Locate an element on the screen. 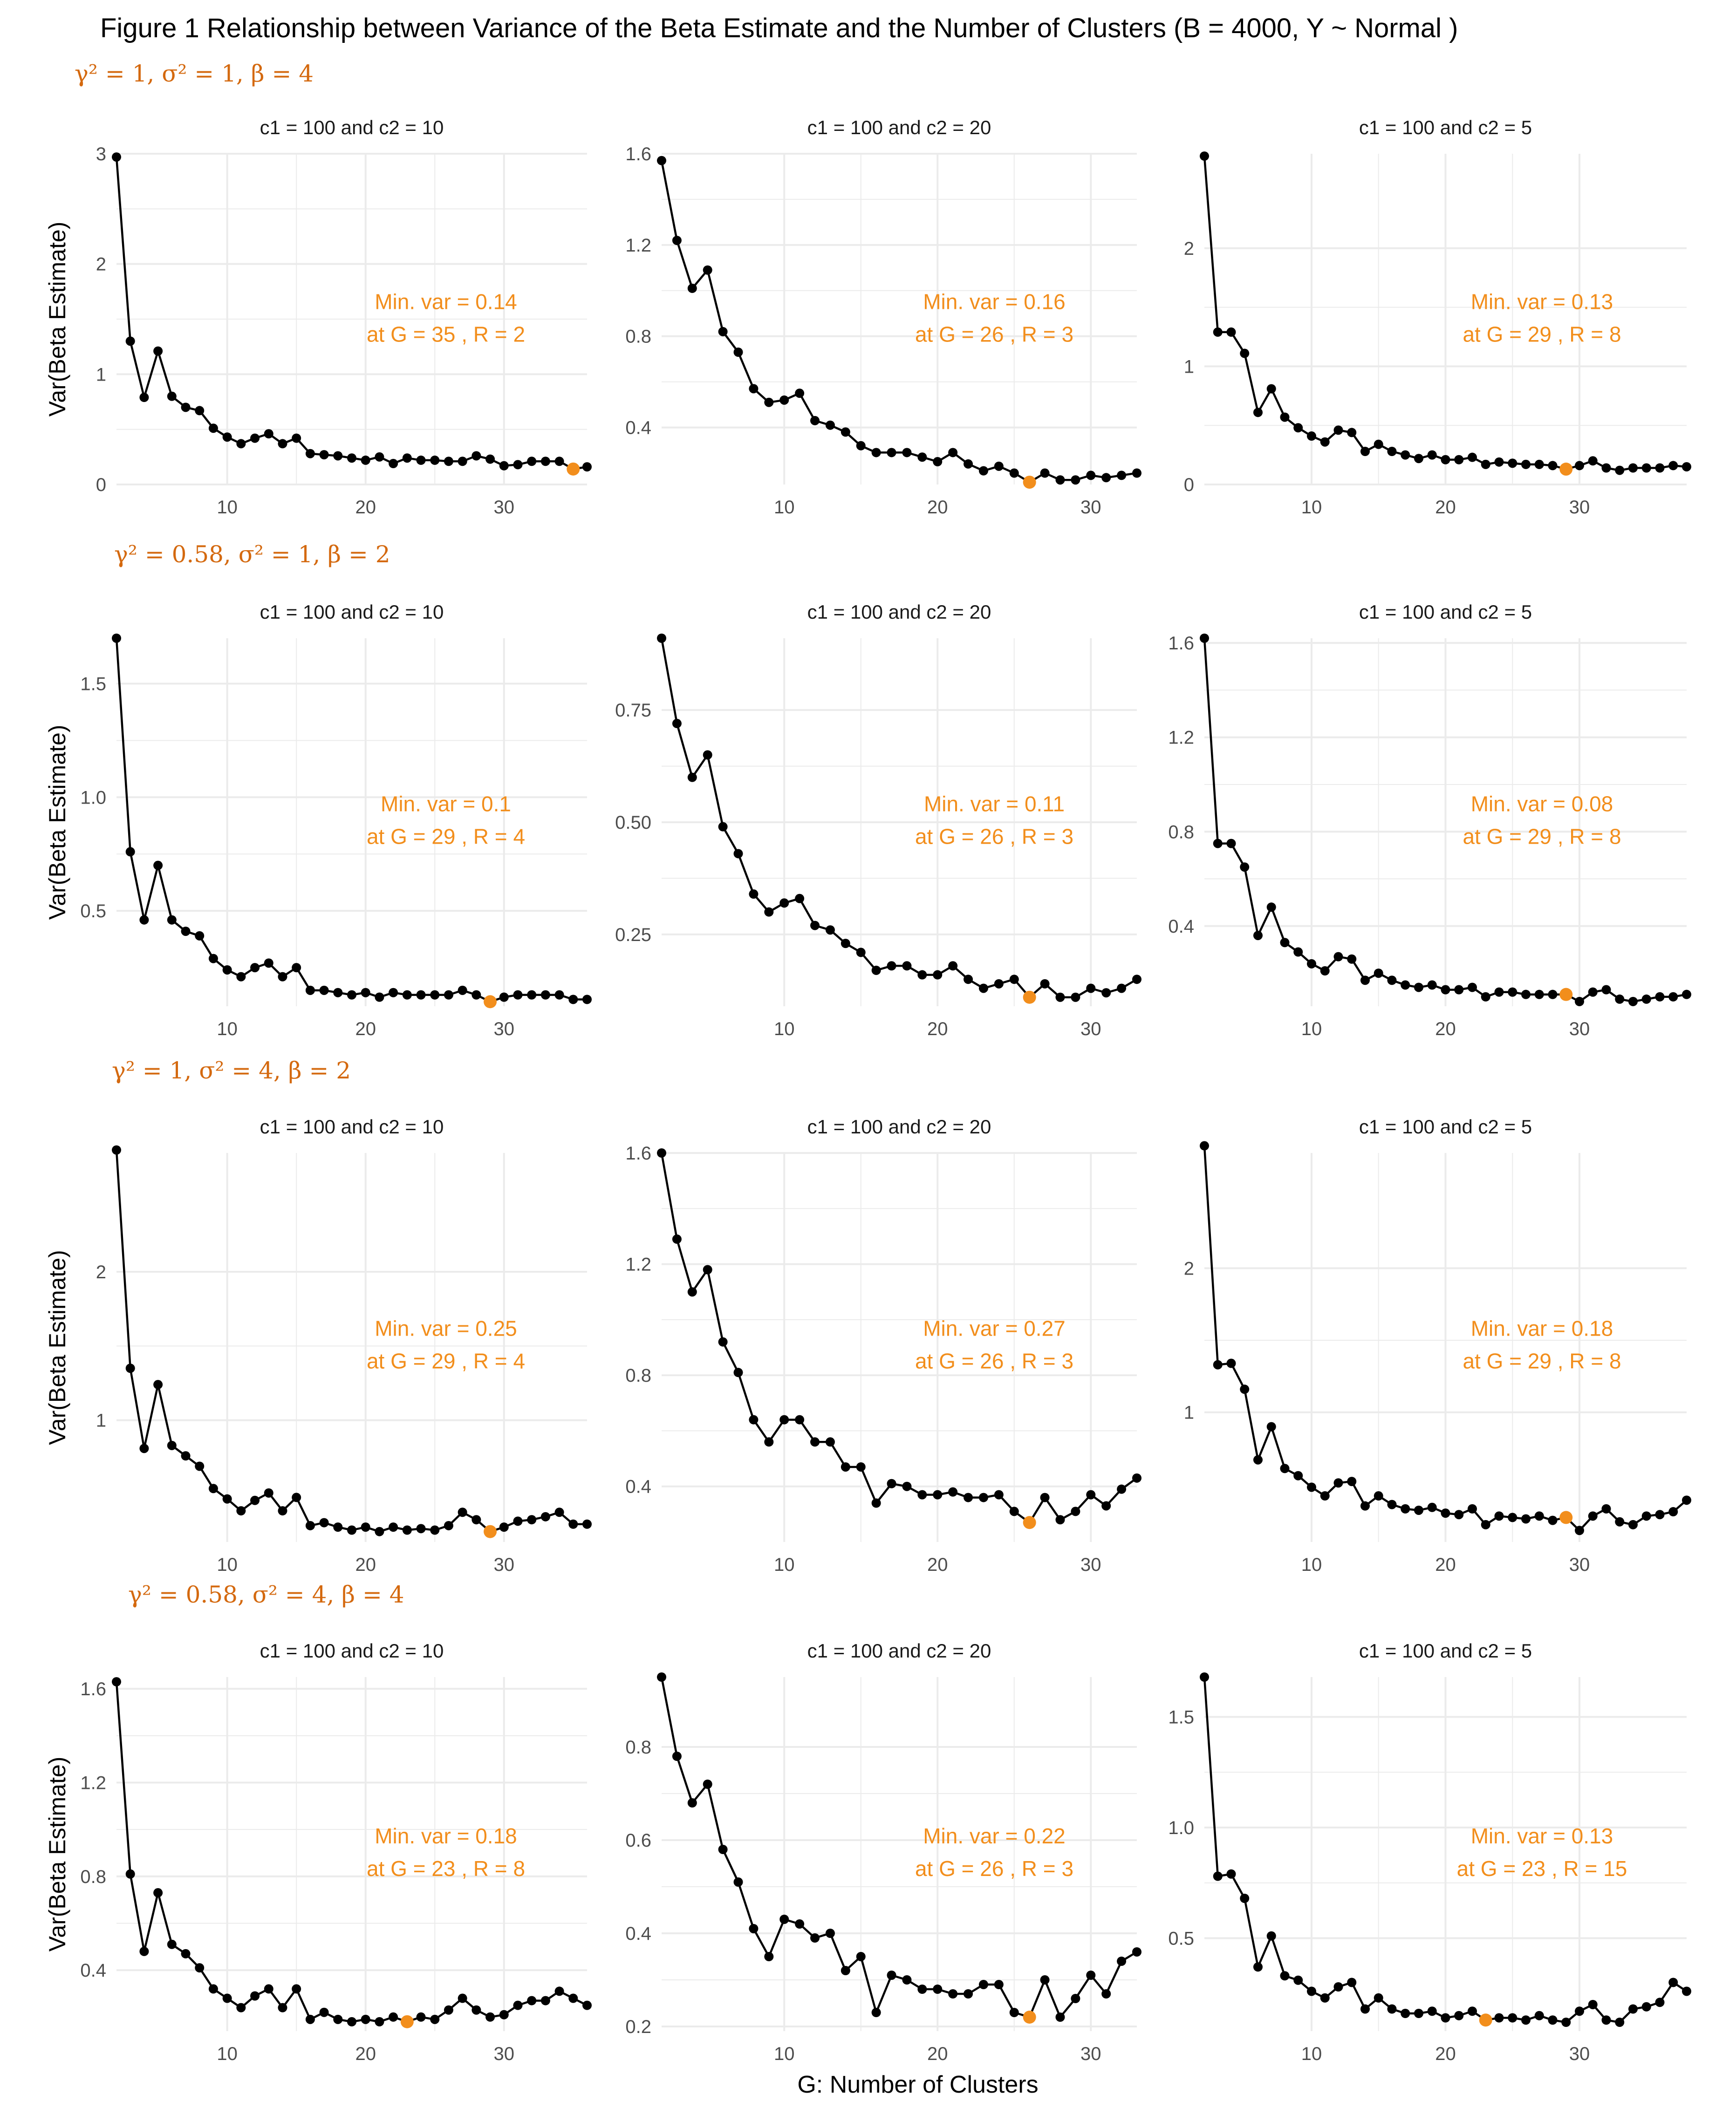 Image resolution: width=1736 pixels, height=2101 pixels. chart-6-y-tick-label-0: 1 is located at coordinates (101, 1421).